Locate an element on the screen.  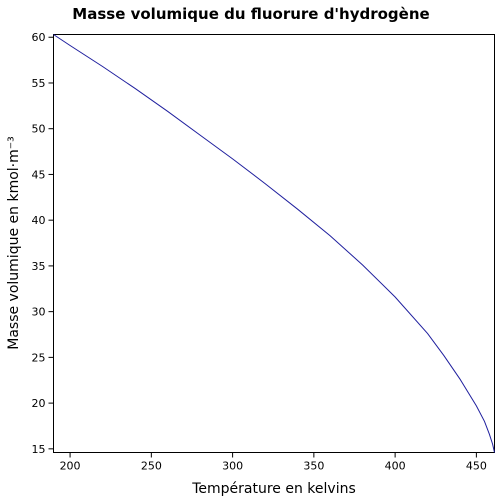
x-tick-label: 400 is located at coordinates (395, 466).